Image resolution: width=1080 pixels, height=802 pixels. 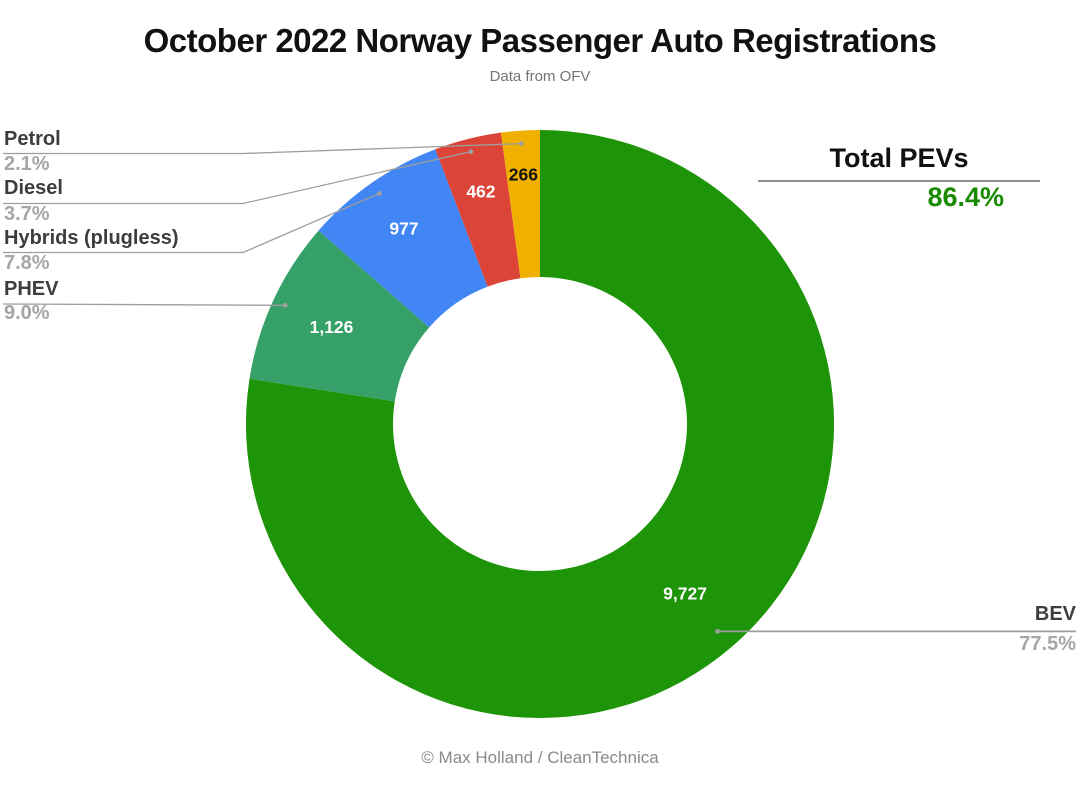 What do you see at coordinates (540, 76) in the screenshot?
I see `chart-subtitle: Data from OFV` at bounding box center [540, 76].